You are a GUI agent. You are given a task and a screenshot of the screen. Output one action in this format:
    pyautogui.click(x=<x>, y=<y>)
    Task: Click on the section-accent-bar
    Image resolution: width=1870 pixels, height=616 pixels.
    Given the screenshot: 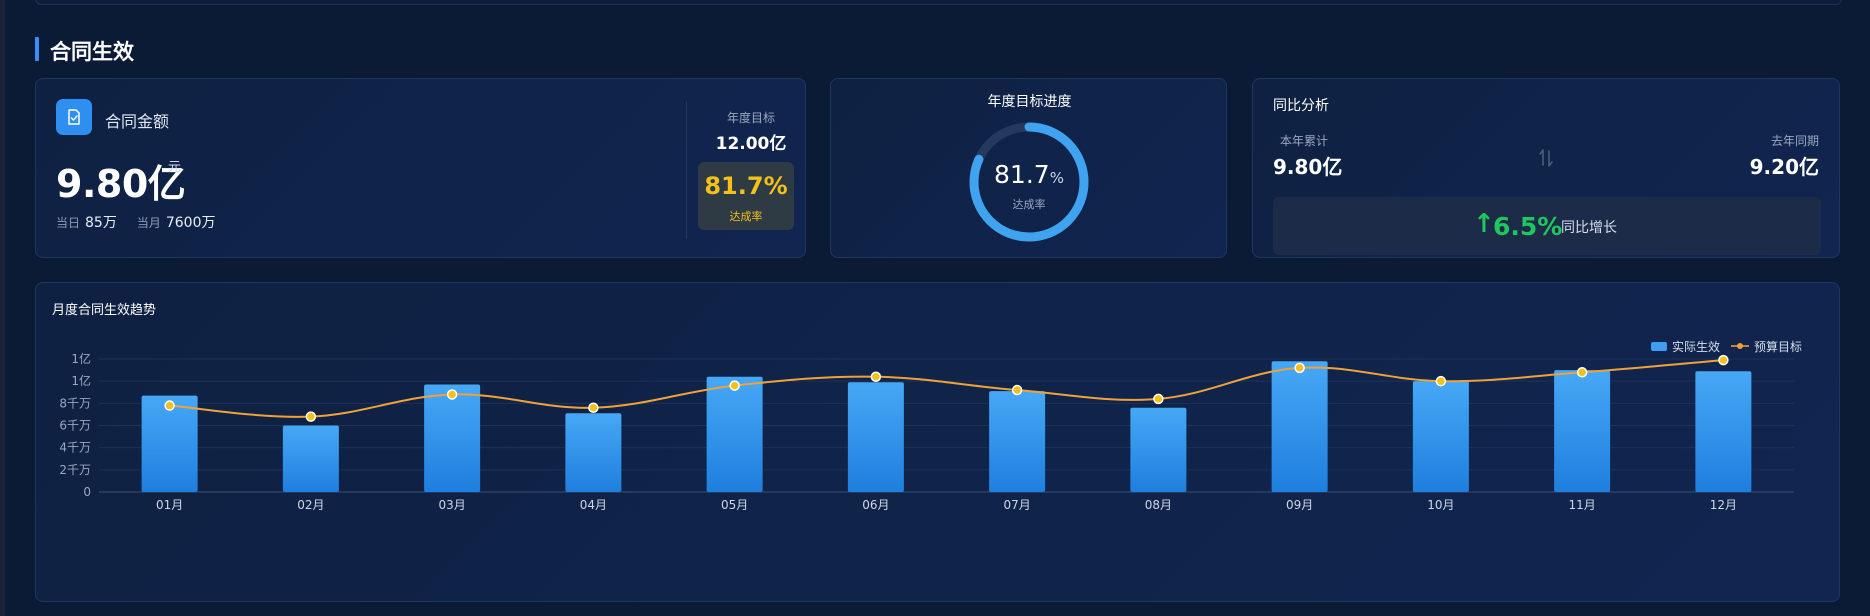 What is the action you would take?
    pyautogui.click(x=37, y=49)
    